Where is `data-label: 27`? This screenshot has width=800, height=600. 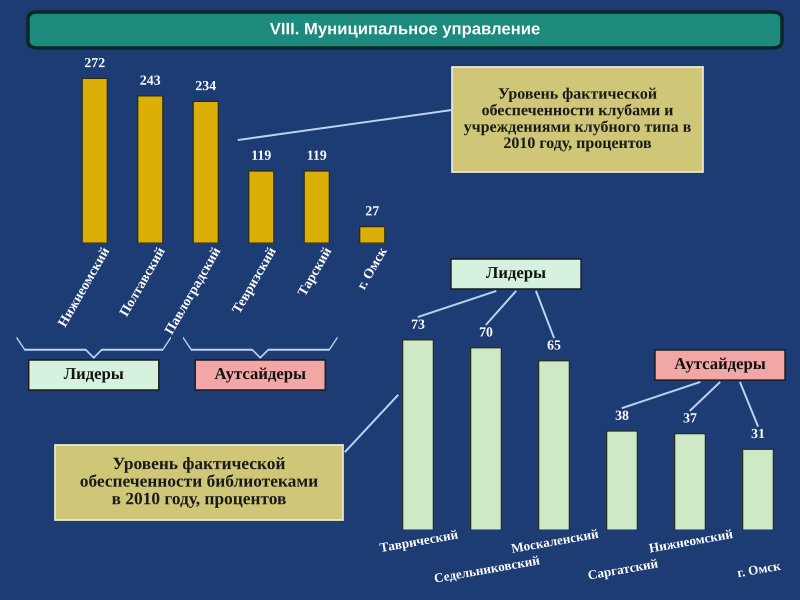
data-label: 27 is located at coordinates (372, 211).